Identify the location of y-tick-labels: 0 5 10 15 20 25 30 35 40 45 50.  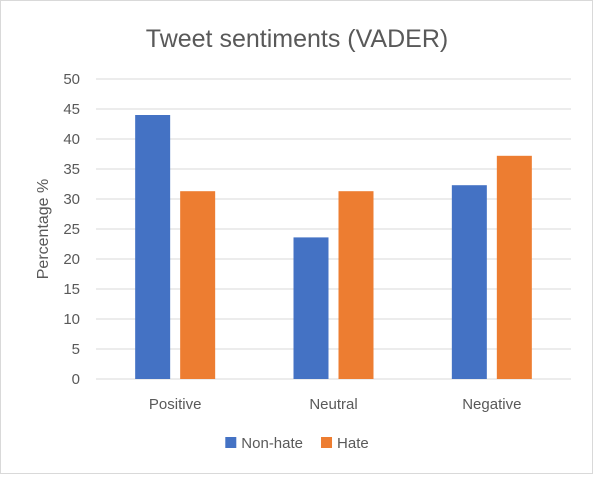
(71, 229).